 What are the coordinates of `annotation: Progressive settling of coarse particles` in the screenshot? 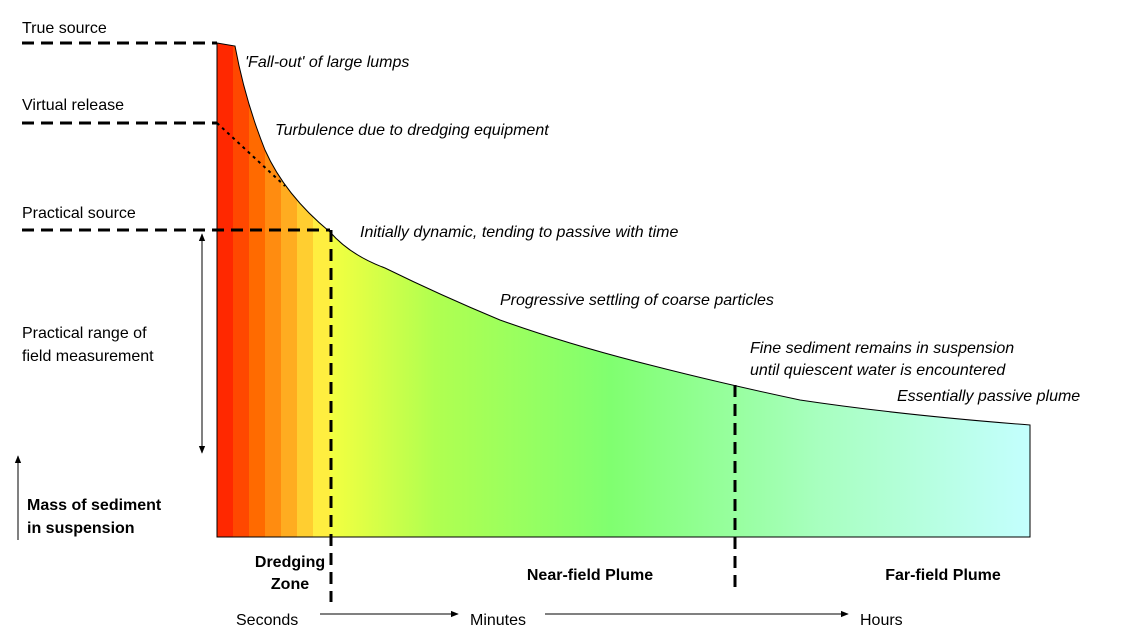 It's located at (637, 300).